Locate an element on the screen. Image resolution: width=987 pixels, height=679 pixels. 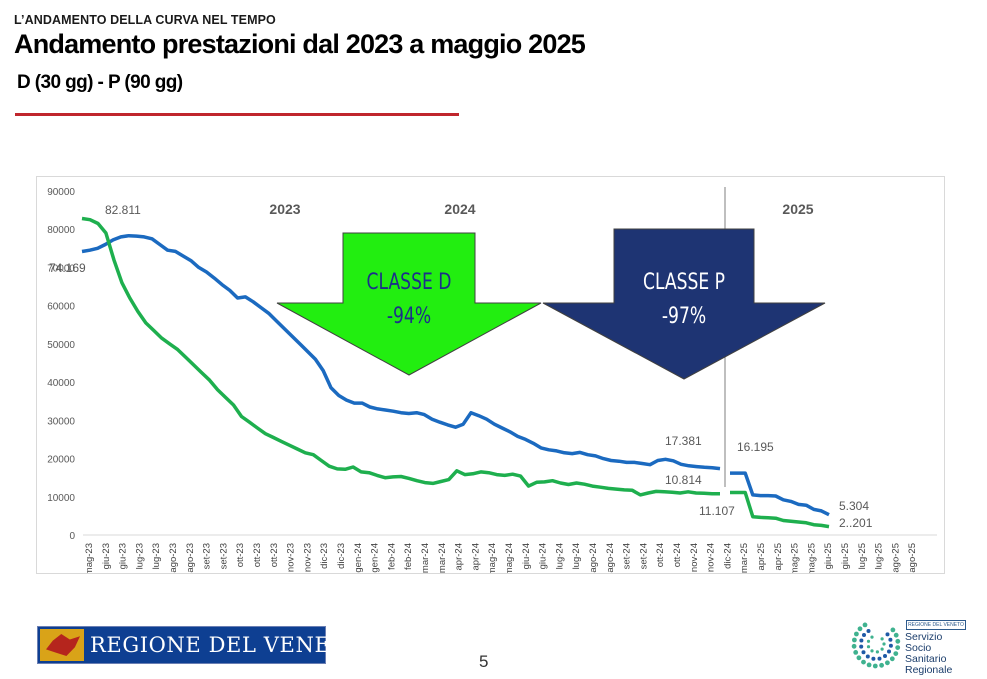
regione-veneto-logo-text: REGIONE DEL VENETO is located at coordinates (226, 645).